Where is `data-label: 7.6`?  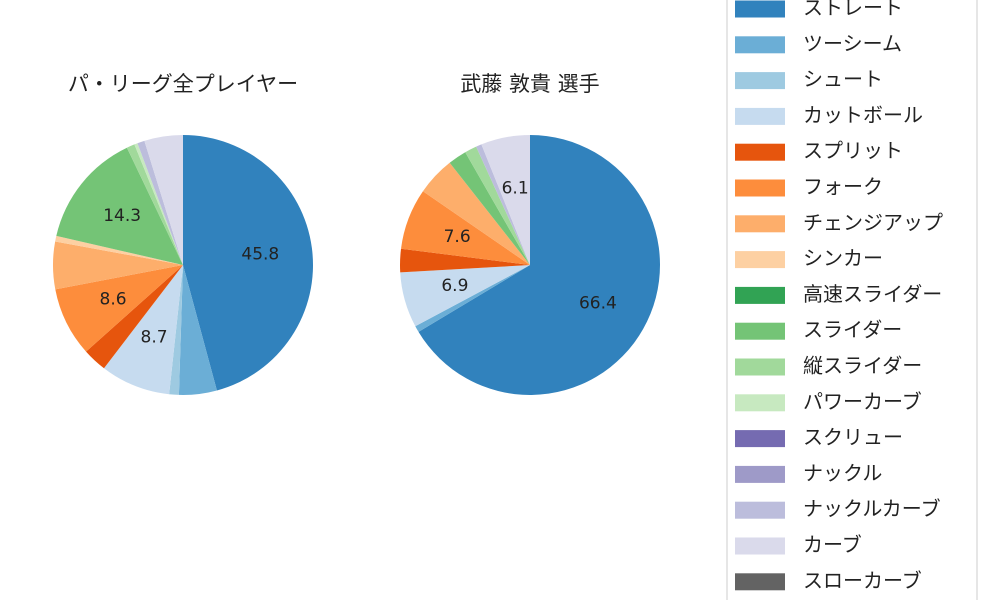
data-label: 7.6 is located at coordinates (457, 237).